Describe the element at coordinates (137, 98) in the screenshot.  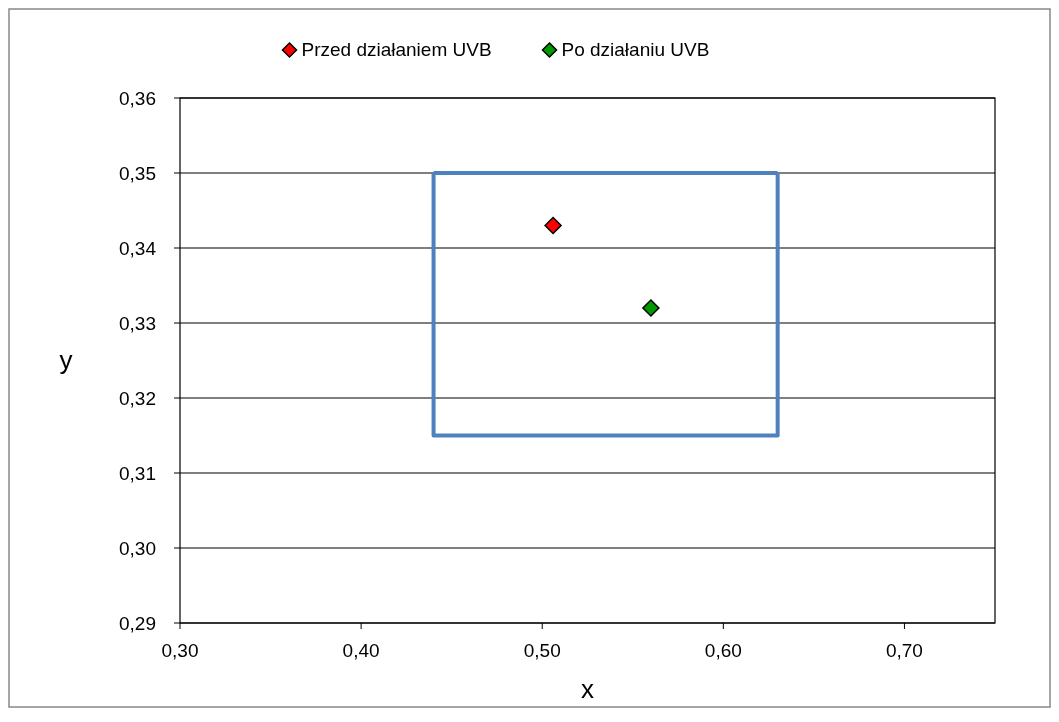
I see `y-tick-label: 0,36` at that location.